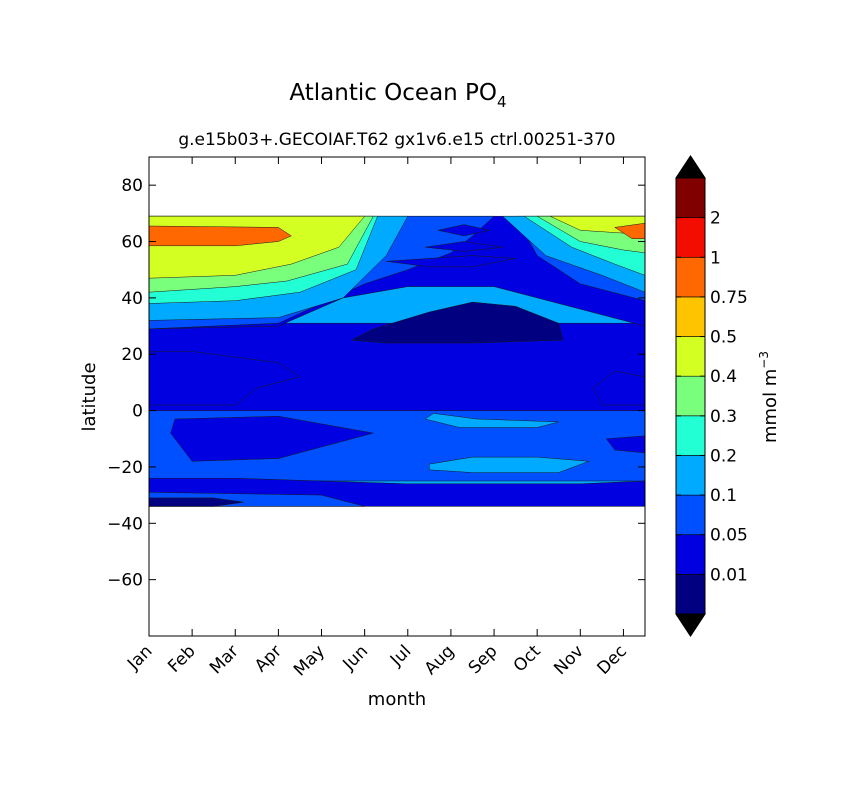  What do you see at coordinates (770, 406) in the screenshot?
I see `colorbar-label-base: mmol m` at bounding box center [770, 406].